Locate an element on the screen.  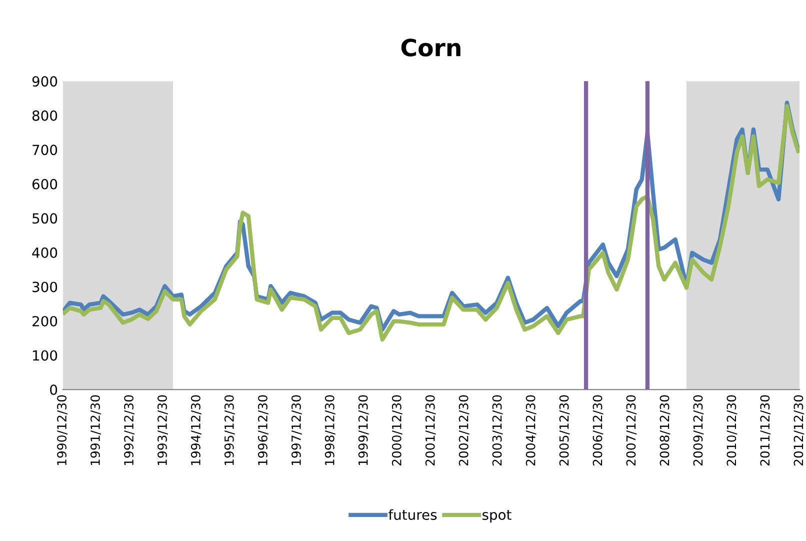
x-tick-label: 2007/12/30 is located at coordinates (631, 430).